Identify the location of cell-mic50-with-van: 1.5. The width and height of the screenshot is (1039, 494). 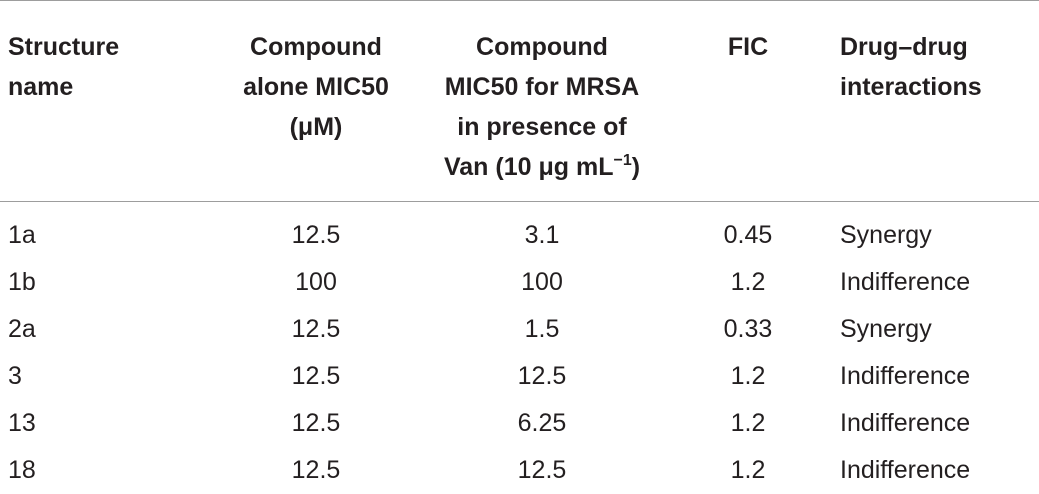
(542, 329).